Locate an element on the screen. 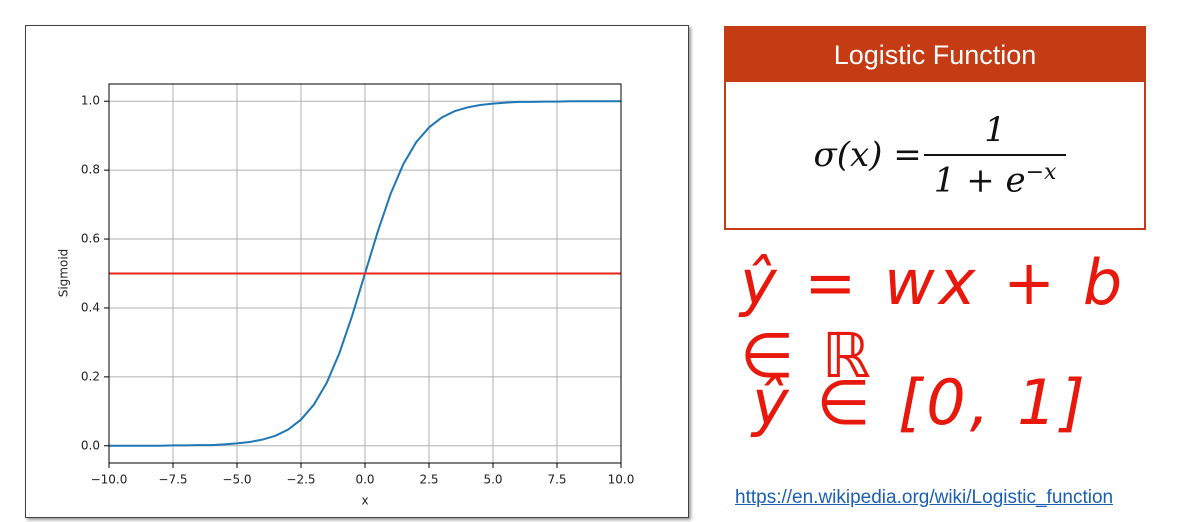 This screenshot has height=522, width=1182. y-tick-label: 0.2 is located at coordinates (90, 376).